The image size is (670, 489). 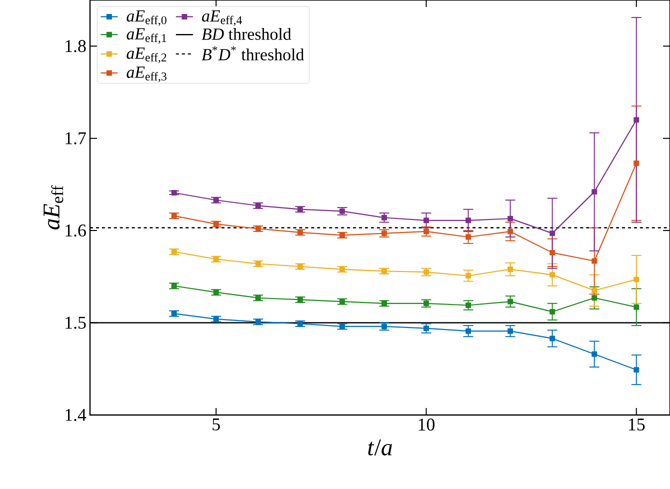 I want to click on y-tick-label: 1.7, so click(x=76, y=138).